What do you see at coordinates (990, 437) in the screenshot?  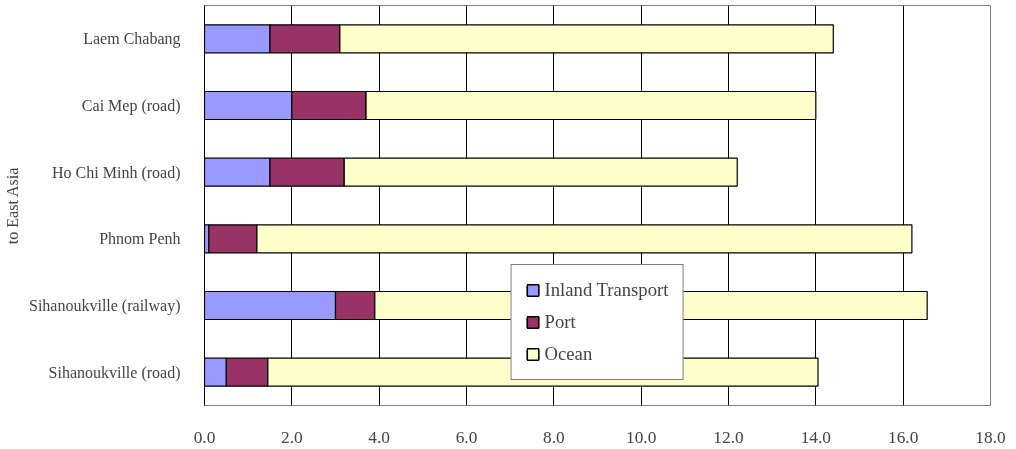 I see `x-tick-label: 18.0` at bounding box center [990, 437].